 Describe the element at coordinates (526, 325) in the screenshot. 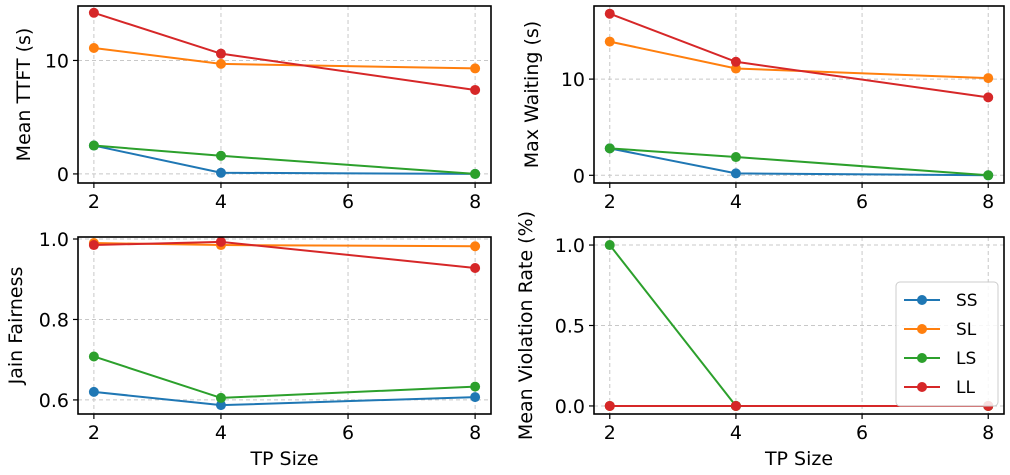

I see `y-axis-label: Mean Violation Rate (%)` at that location.